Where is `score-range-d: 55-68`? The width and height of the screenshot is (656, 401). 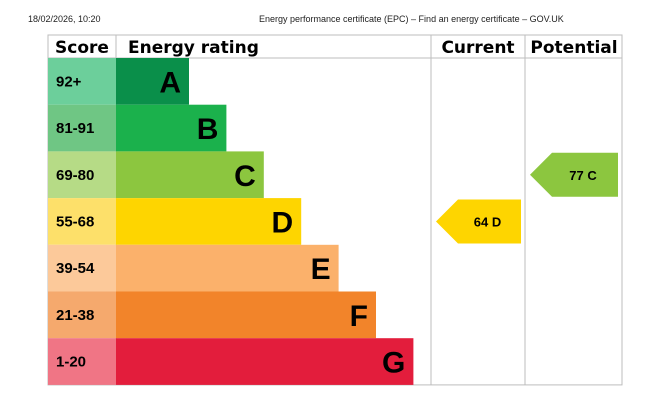 score-range-d: 55-68 is located at coordinates (75, 221).